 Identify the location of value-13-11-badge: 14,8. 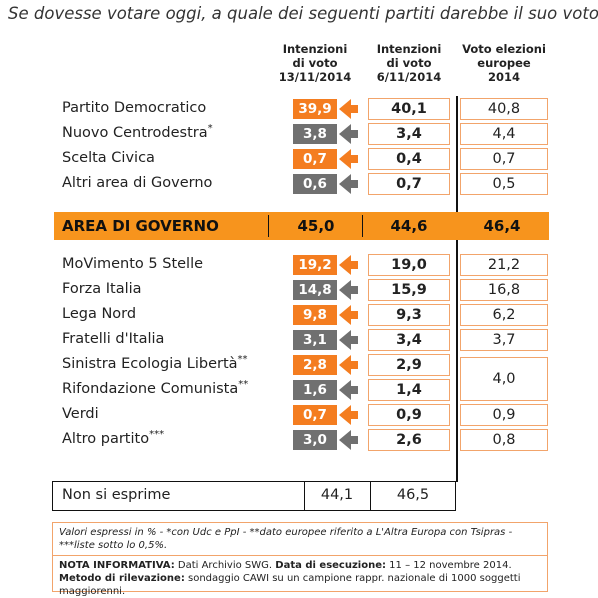
(315, 290).